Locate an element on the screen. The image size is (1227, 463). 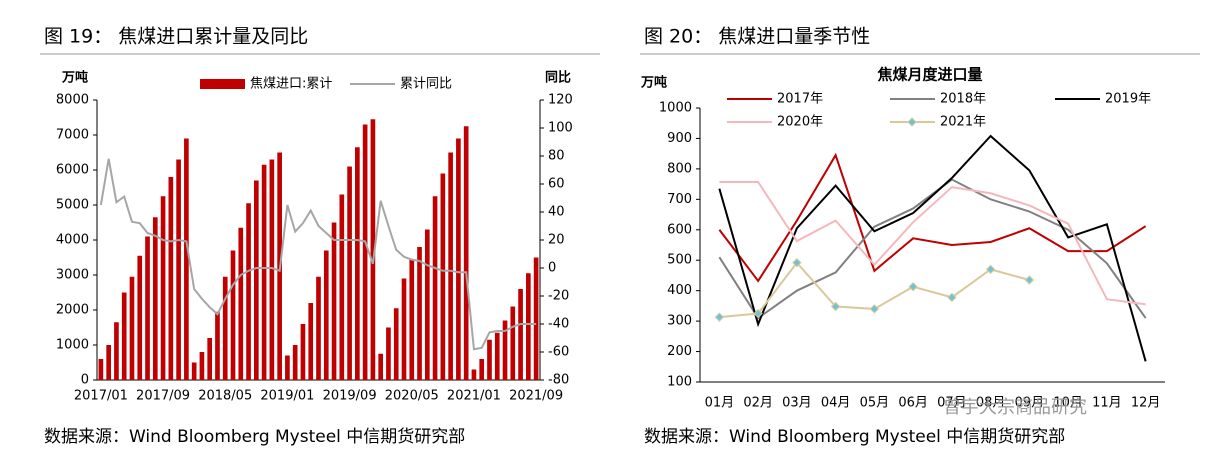
y2-axis-label: 同比 is located at coordinates (558, 78).